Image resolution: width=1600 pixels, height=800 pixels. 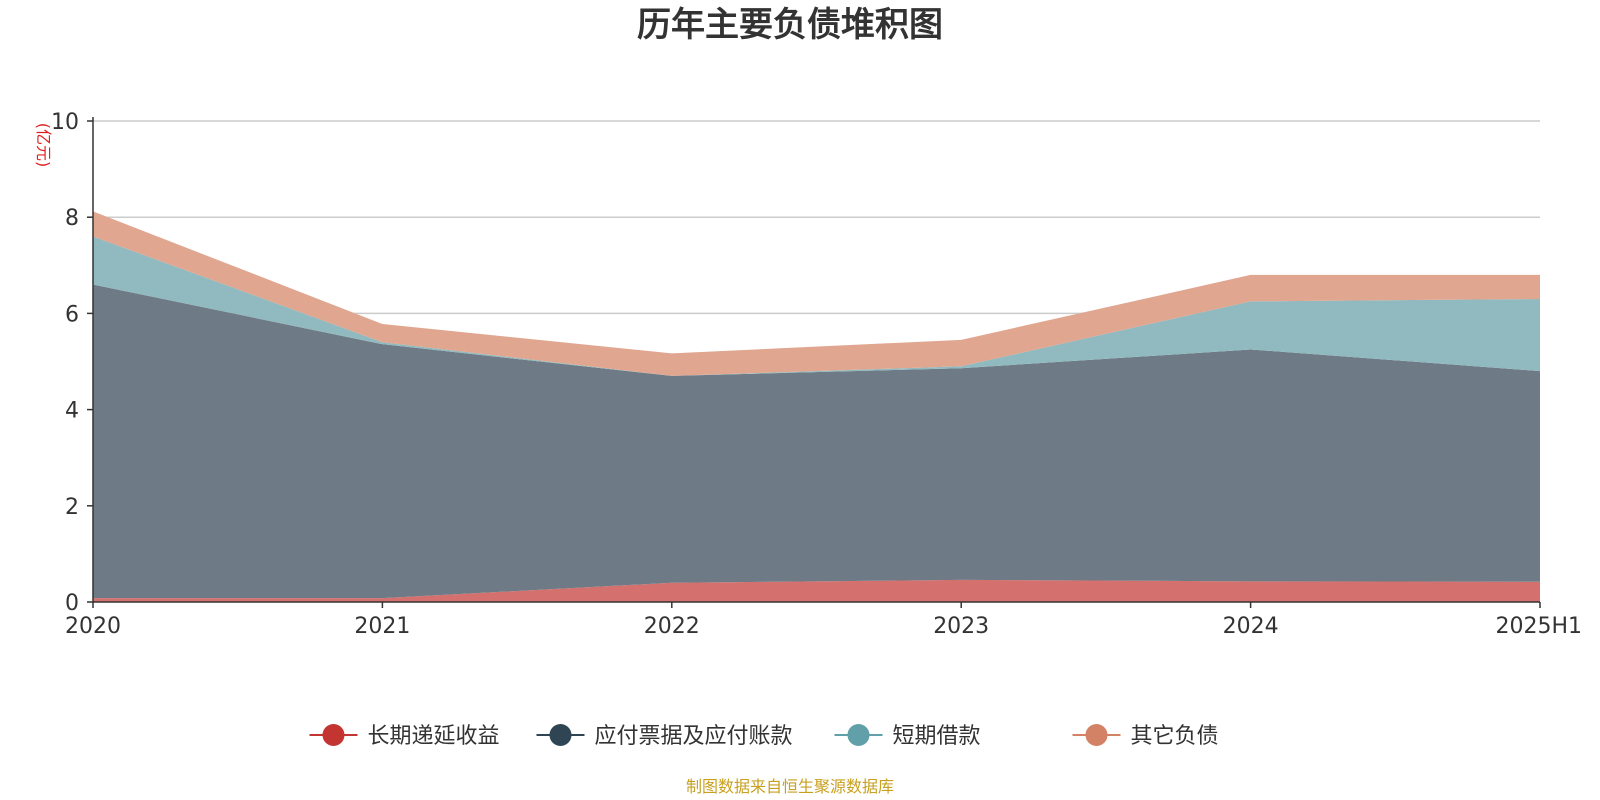 I want to click on source-note: 制图数据来自恒生聚源数据库, so click(x=790, y=786).